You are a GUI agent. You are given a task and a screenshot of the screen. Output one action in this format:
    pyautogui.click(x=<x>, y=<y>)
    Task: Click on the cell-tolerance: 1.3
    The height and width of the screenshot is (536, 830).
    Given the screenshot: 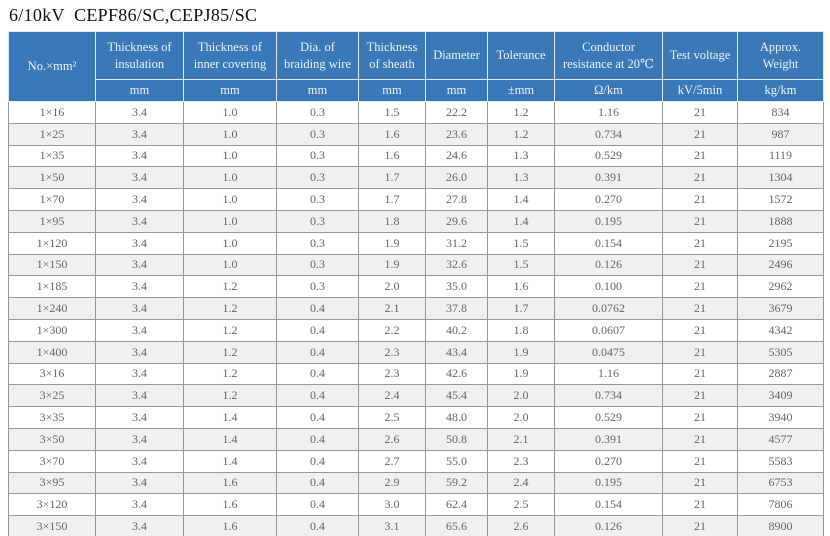 What is the action you would take?
    pyautogui.click(x=521, y=156)
    